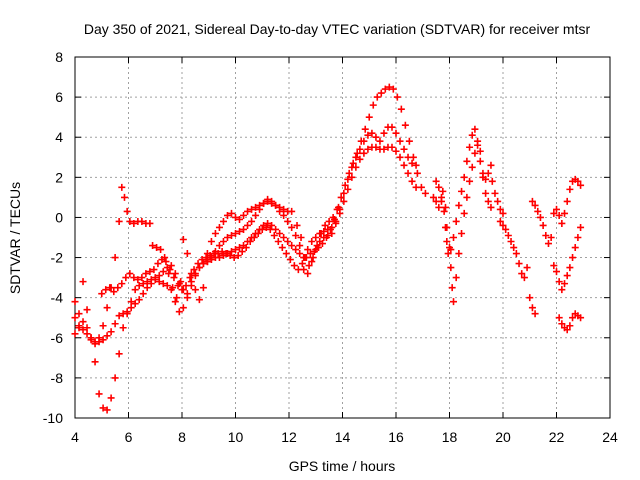  Describe the element at coordinates (513, 249) in the screenshot. I see `series-track-g` at that location.